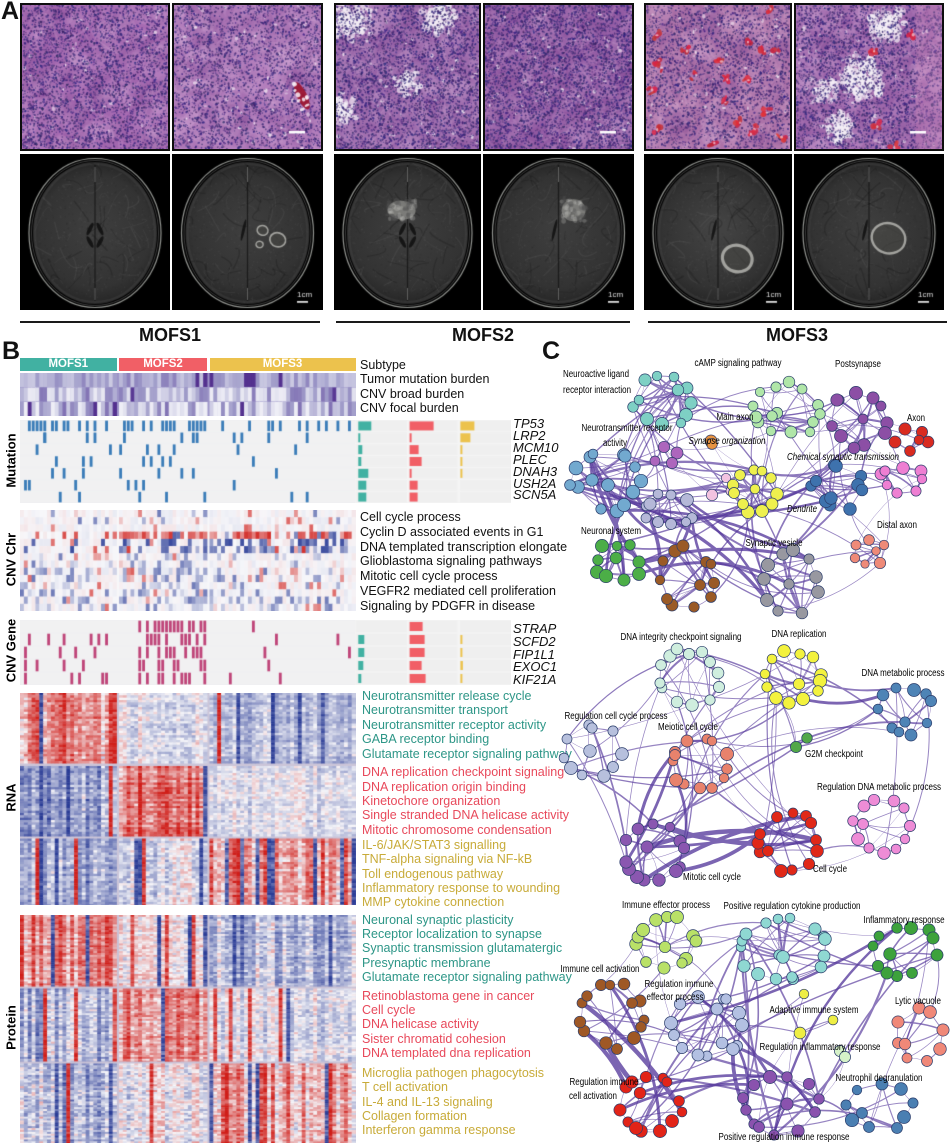 The height and width of the screenshot is (1145, 951). What do you see at coordinates (834, 754) in the screenshot?
I see `svg-text: G2M checkpoint` at bounding box center [834, 754].